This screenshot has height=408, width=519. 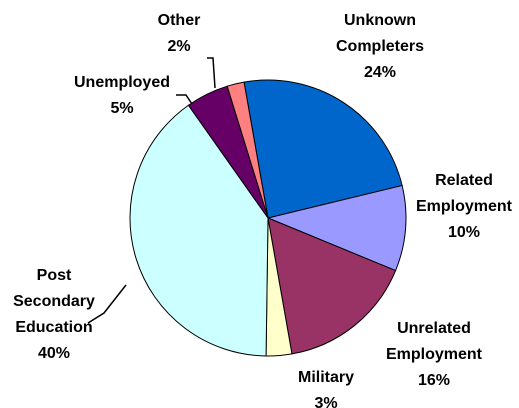 What do you see at coordinates (179, 20) in the screenshot?
I see `label-line: Other` at bounding box center [179, 20].